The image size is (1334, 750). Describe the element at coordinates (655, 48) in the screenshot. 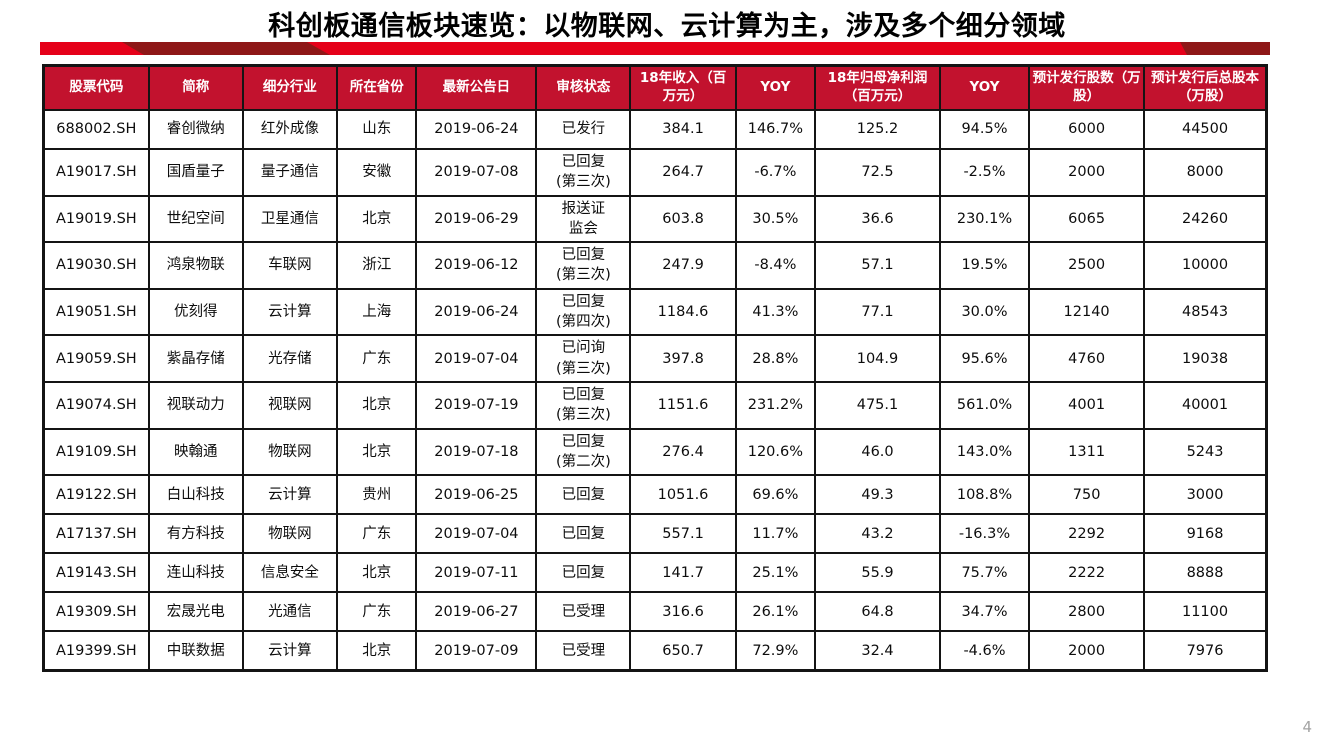

I see `title-underline-bar` at that location.